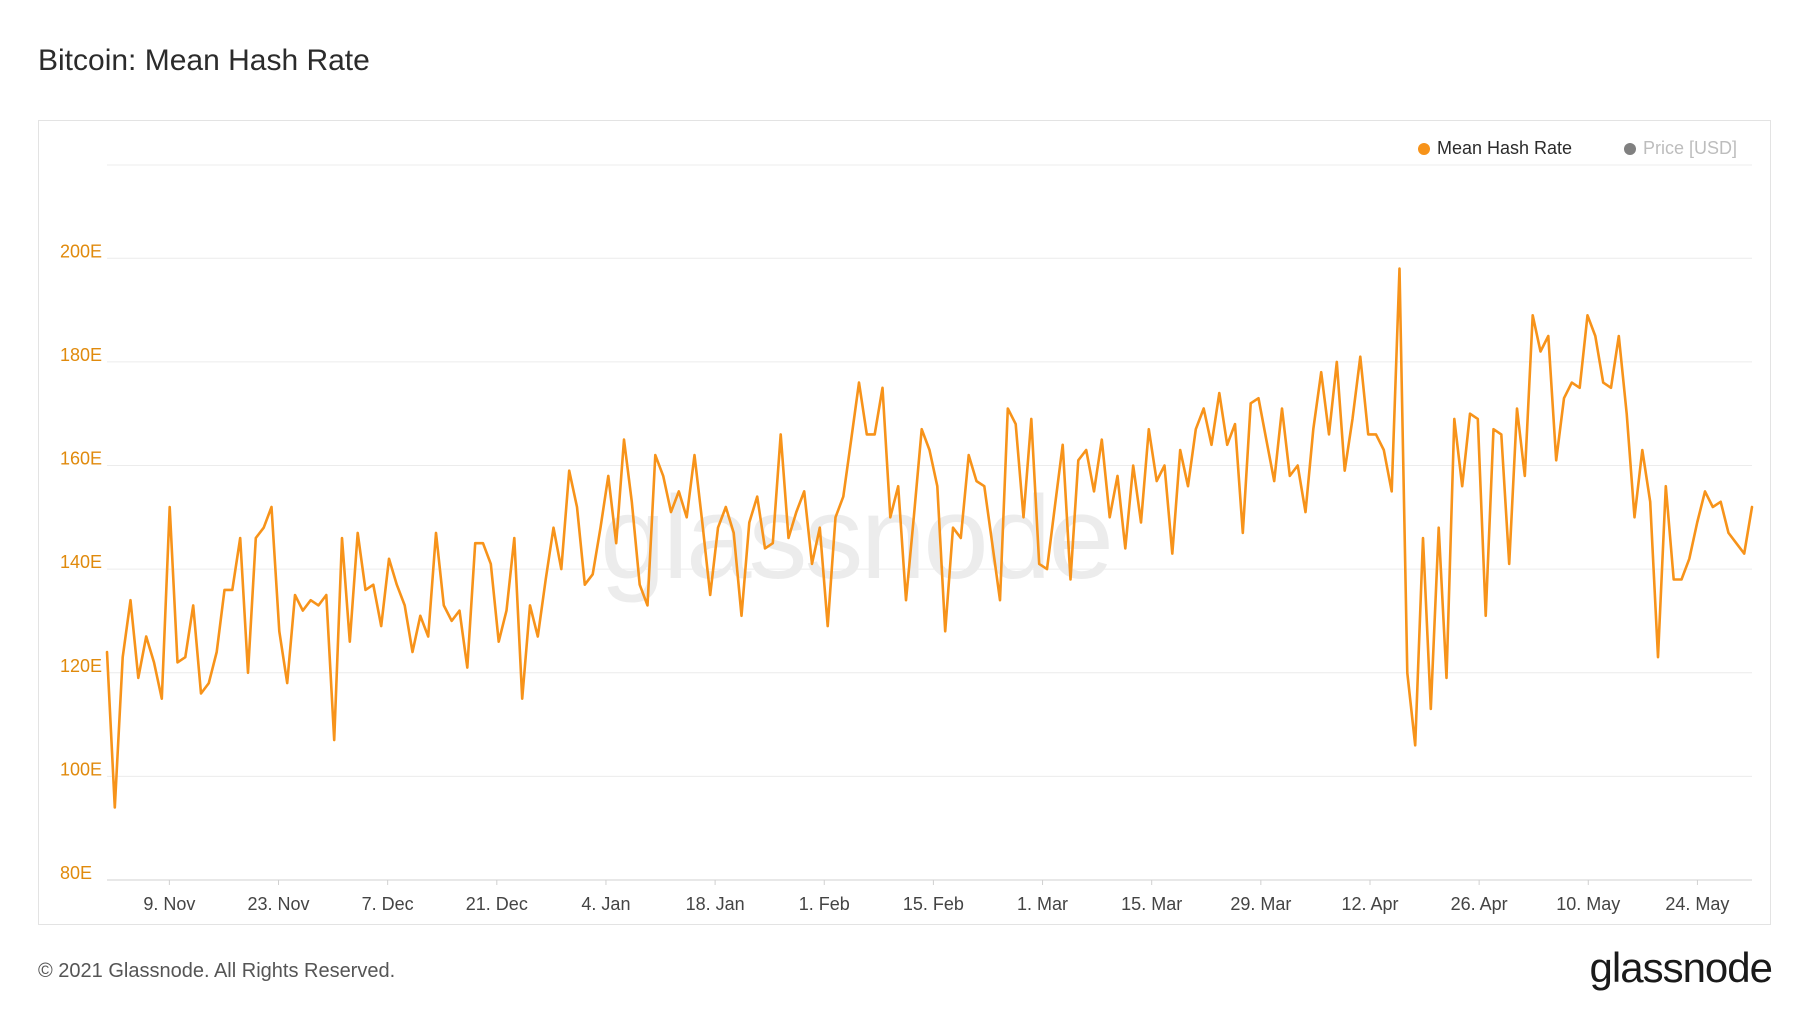 The image size is (1800, 1013). Describe the element at coordinates (605, 904) in the screenshot. I see `x-tick-label: 4. Jan` at that location.